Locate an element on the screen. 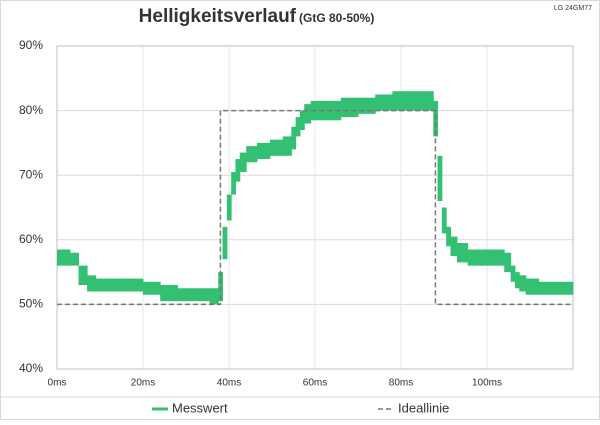 Image resolution: width=600 pixels, height=425 pixels. y-tick-label: 60% is located at coordinates (31, 239).